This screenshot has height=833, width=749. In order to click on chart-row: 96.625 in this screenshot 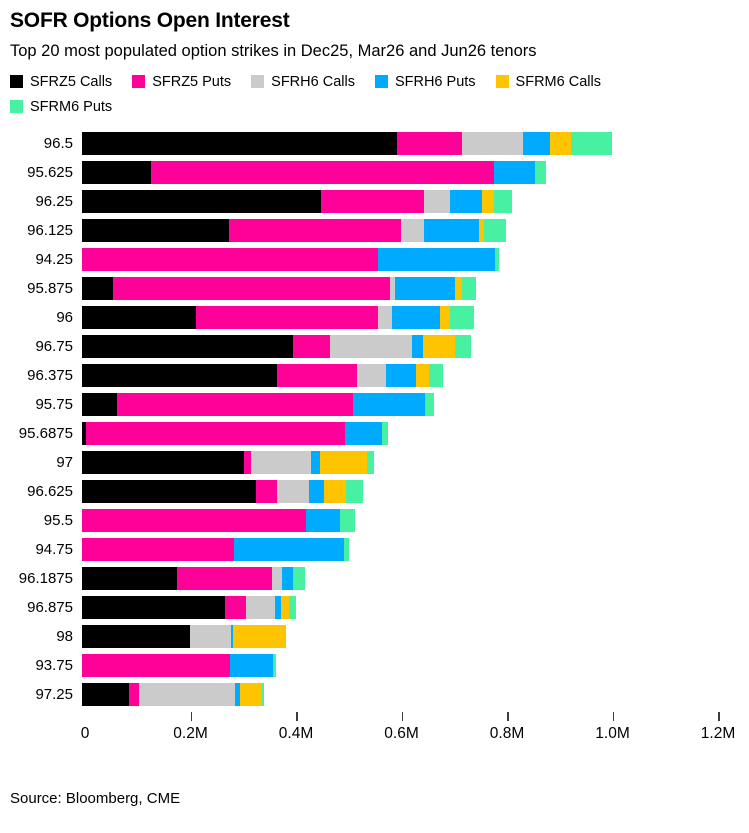, I will do `click(374, 491)`.